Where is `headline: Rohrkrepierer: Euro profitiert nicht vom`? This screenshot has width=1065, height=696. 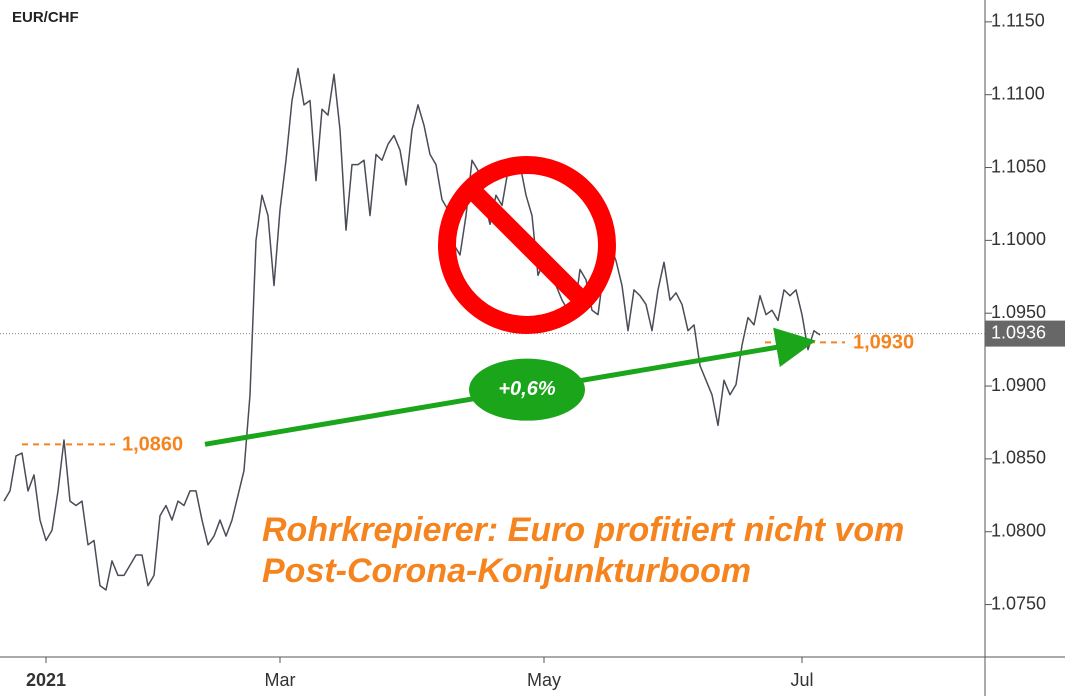
headline: Rohrkrepierer: Euro profitiert nicht vom is located at coordinates (583, 530).